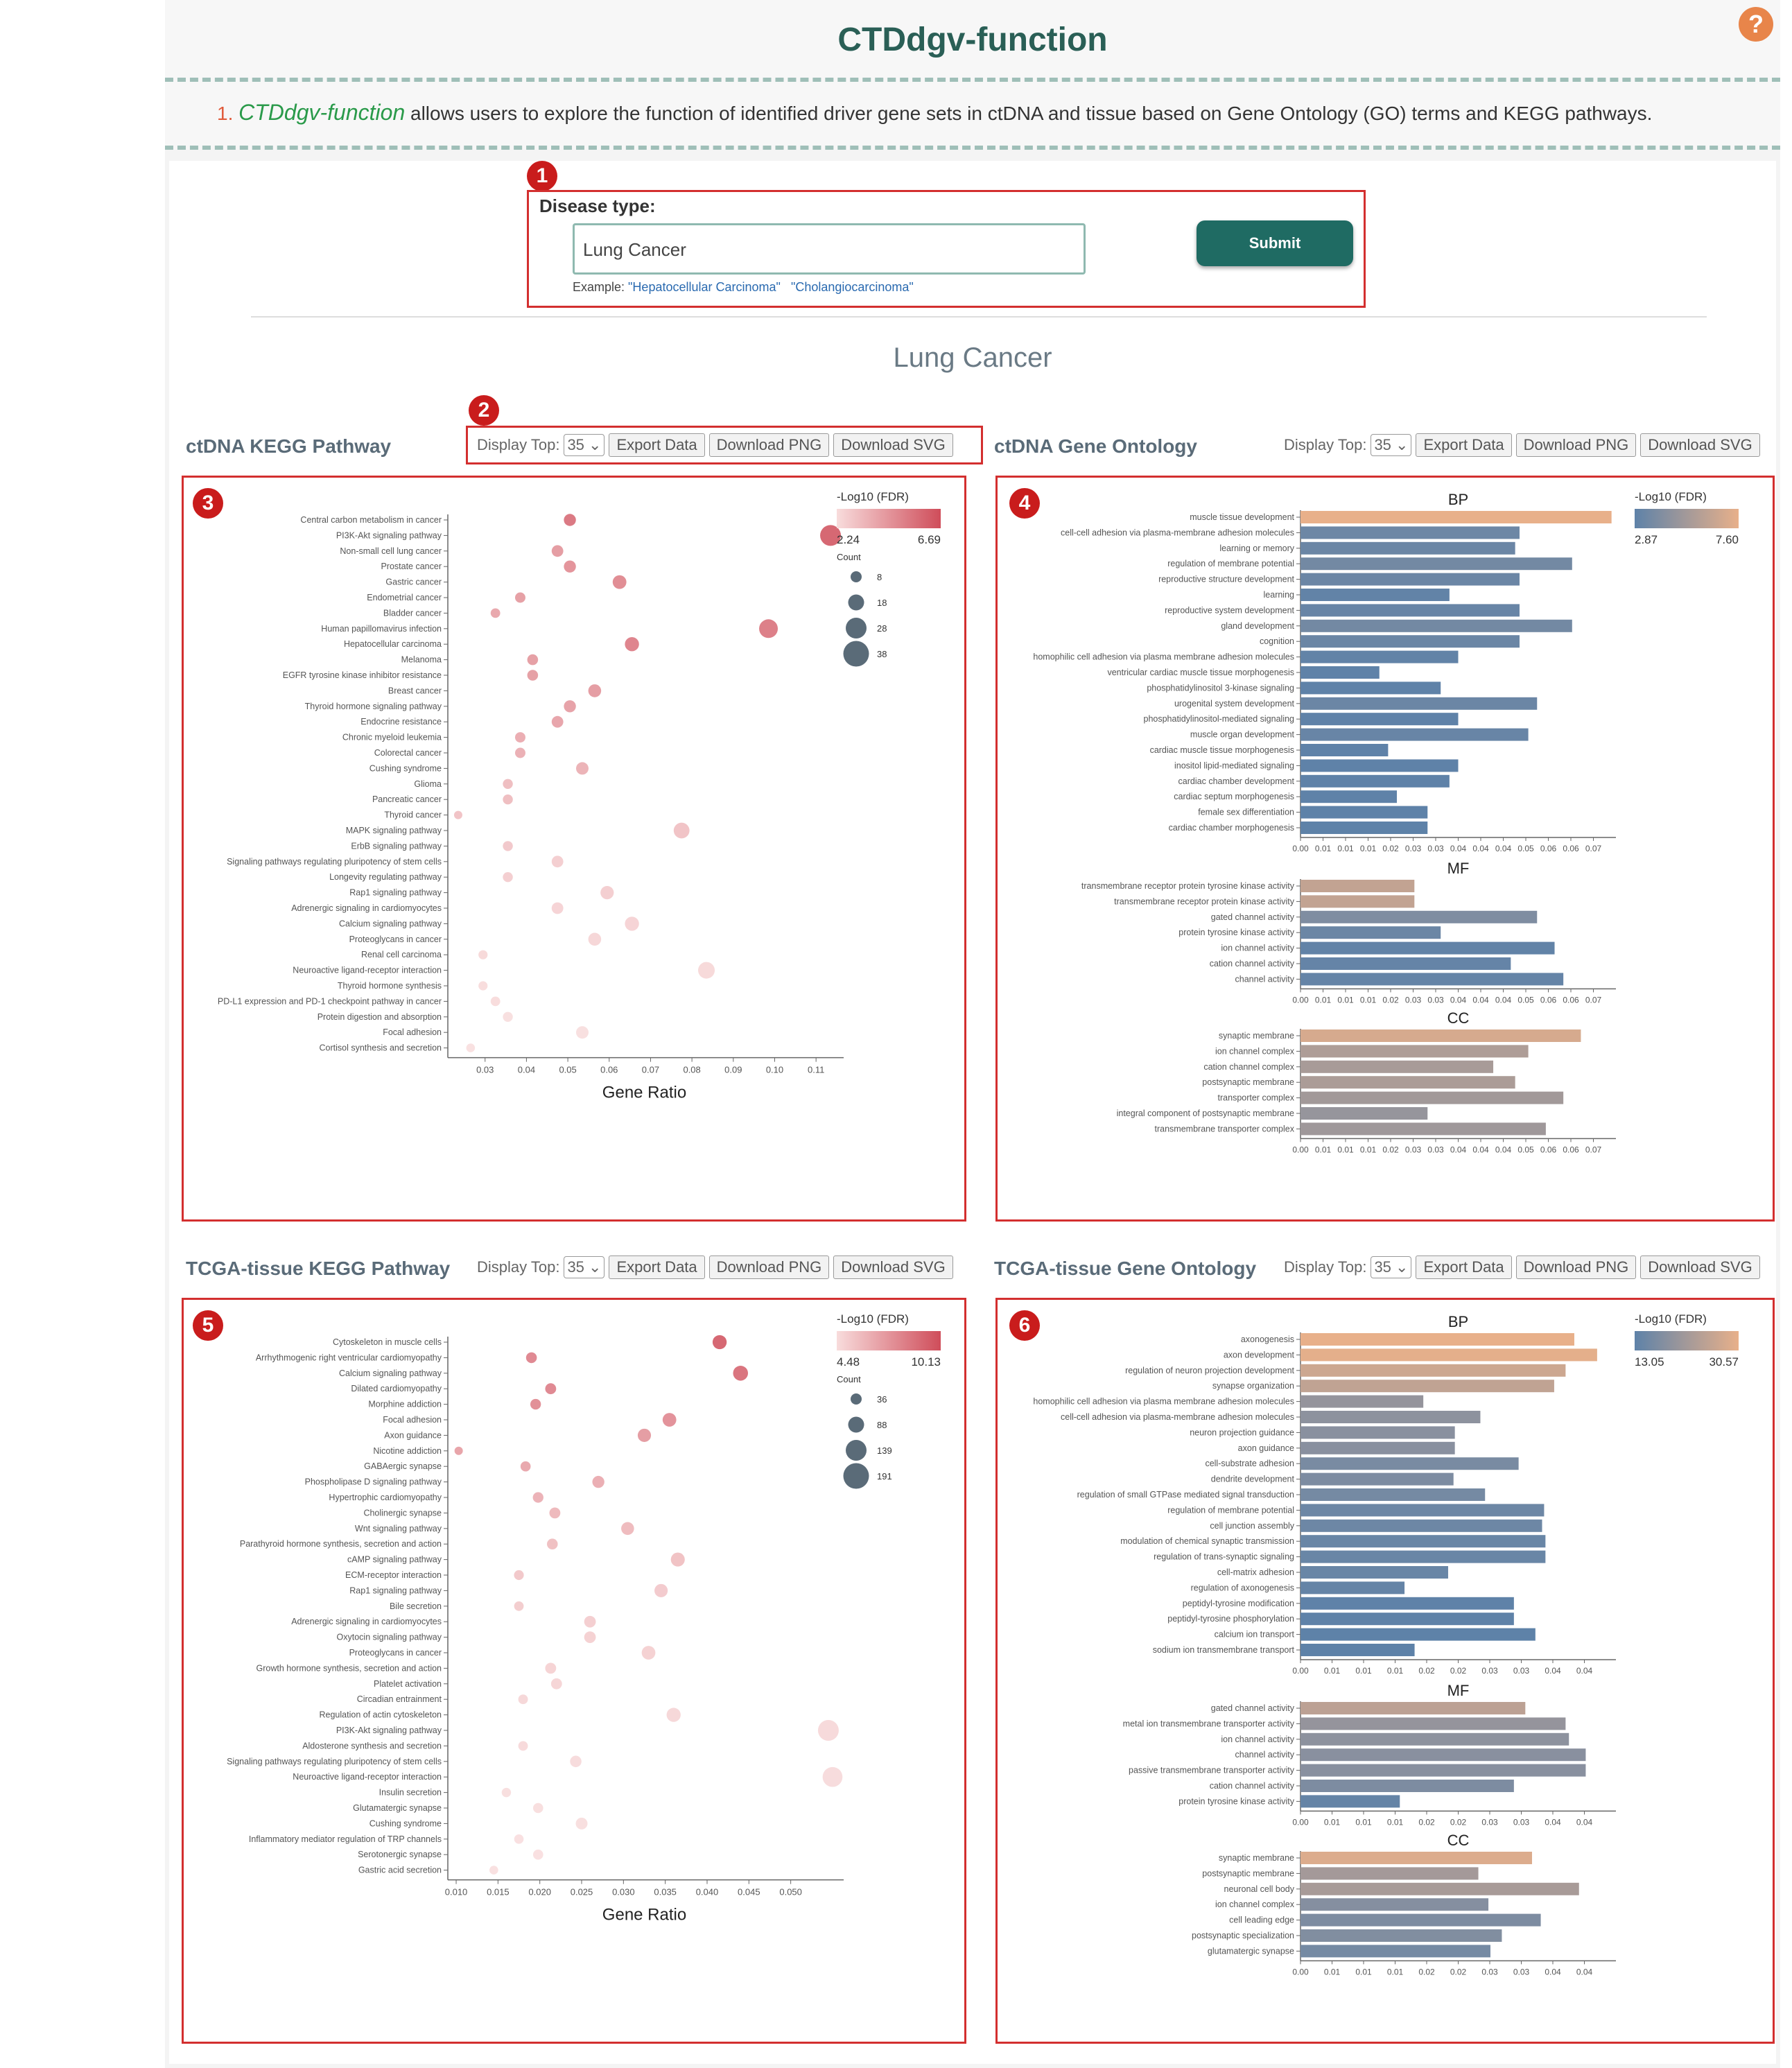 Image resolution: width=1792 pixels, height=2068 pixels. I want to click on y-tick-label: Breast cancer, so click(415, 690).